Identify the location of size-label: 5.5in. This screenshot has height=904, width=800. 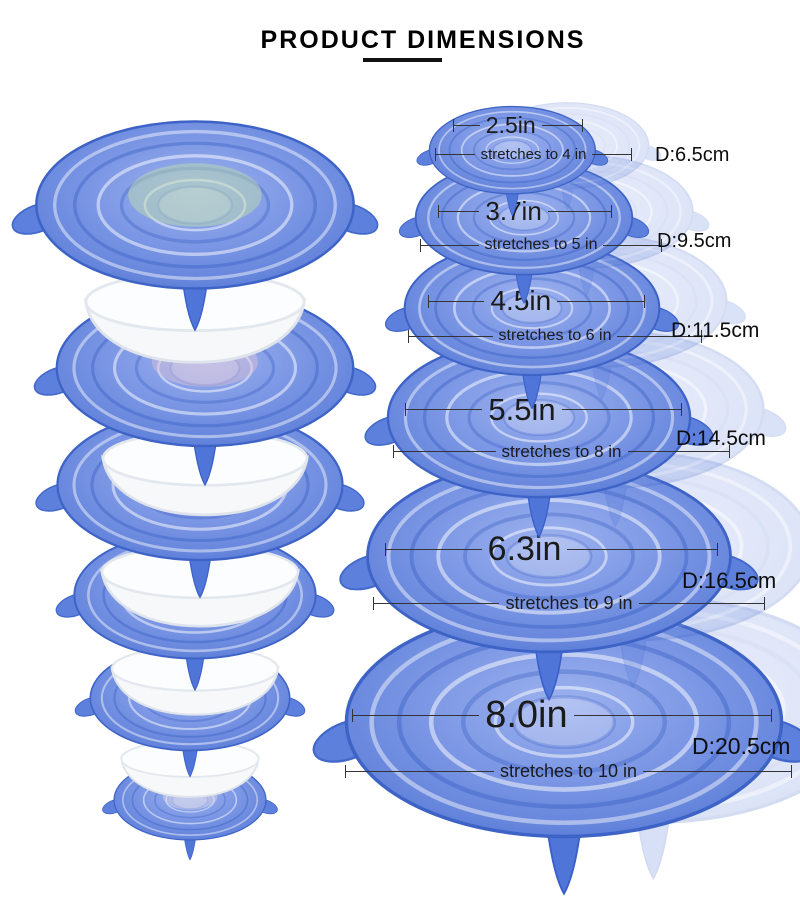
(522, 409).